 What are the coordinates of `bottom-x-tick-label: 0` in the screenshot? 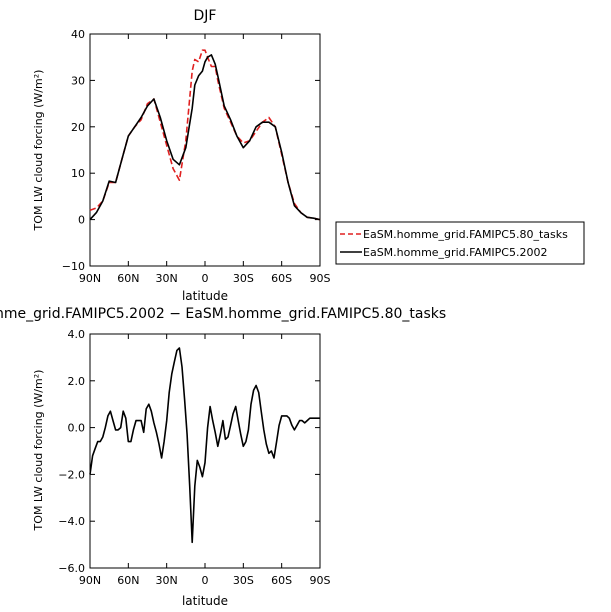 It's located at (205, 580).